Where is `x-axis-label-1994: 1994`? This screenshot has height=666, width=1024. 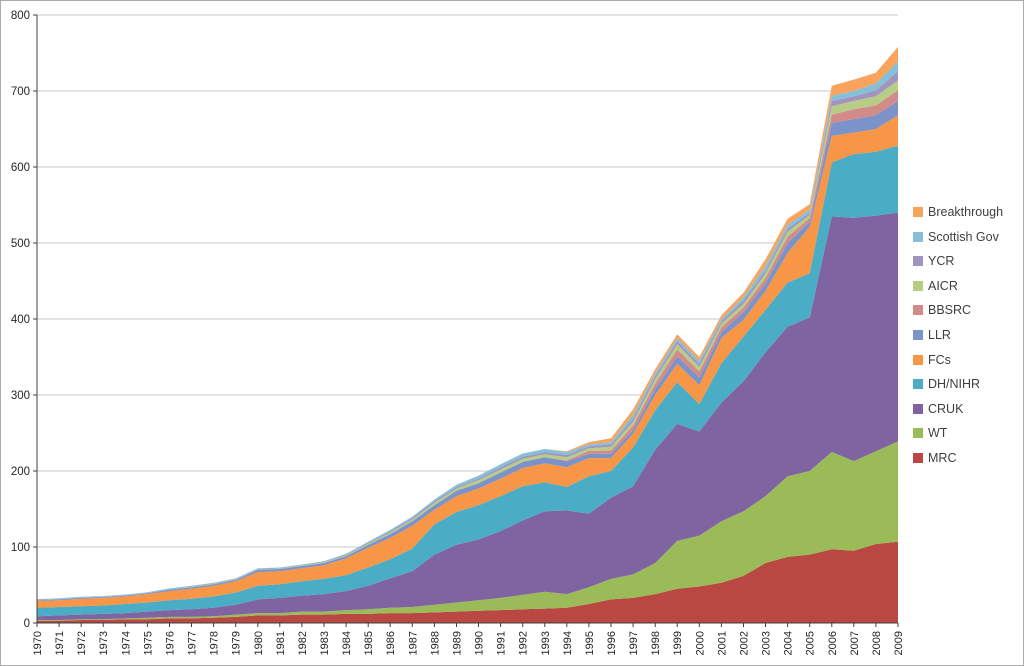 x-axis-label-1994: 1994 is located at coordinates (568, 643).